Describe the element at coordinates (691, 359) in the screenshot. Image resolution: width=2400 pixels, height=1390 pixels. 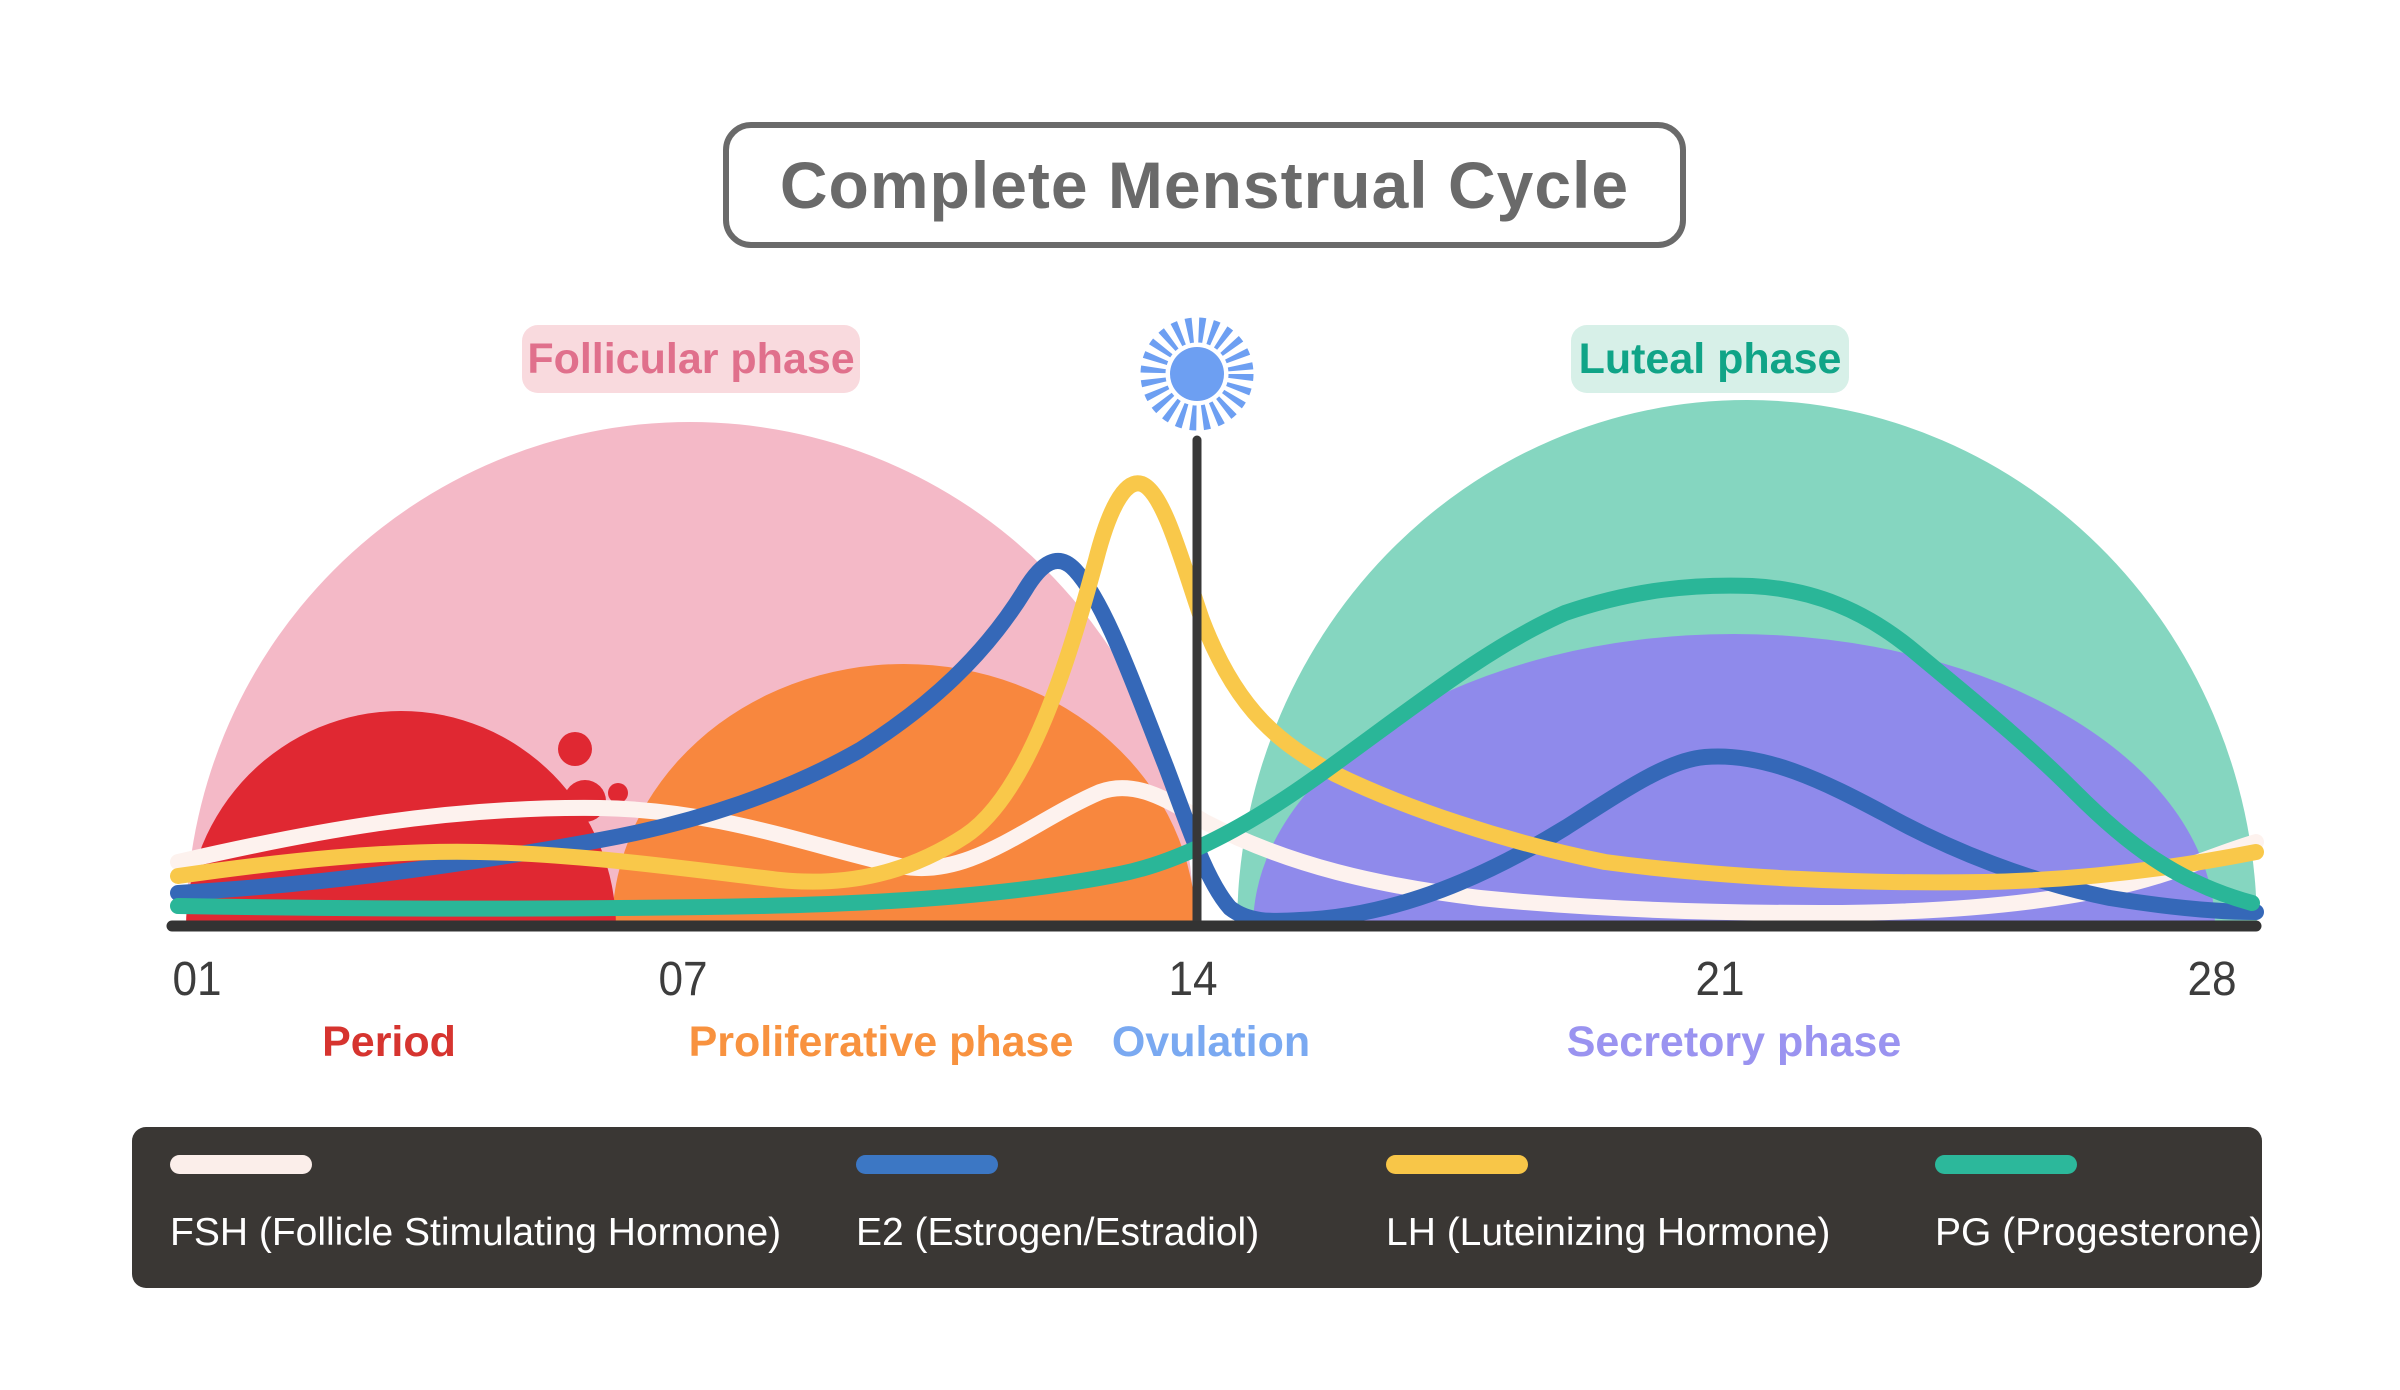
I see `follicular-phase-banner: Follicular phase` at that location.